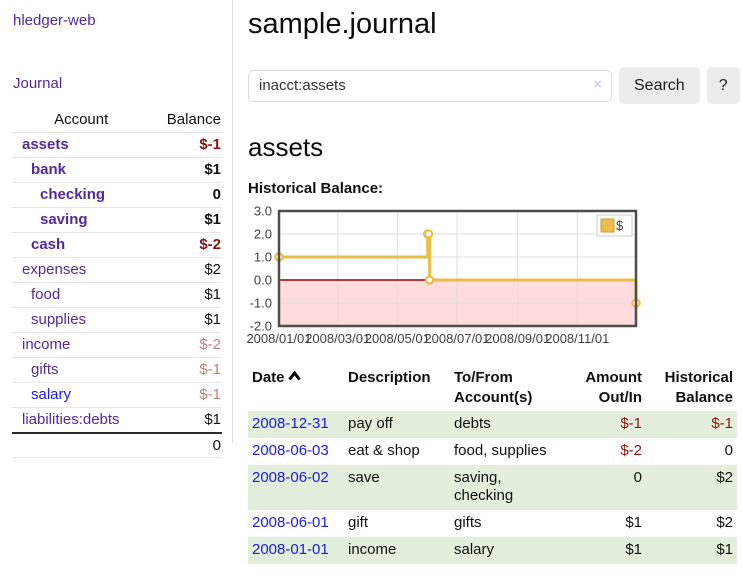  I want to click on sidebar-account-row: cash $-2, so click(117, 245).